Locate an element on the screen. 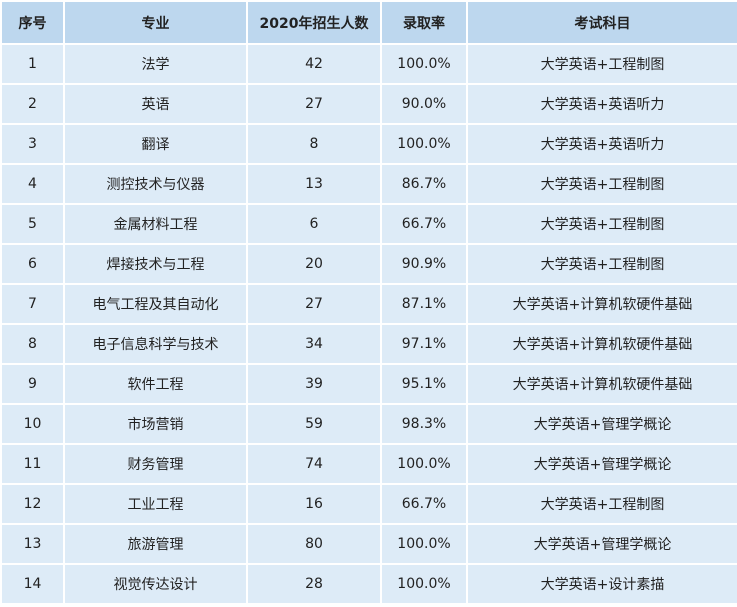  table-cell: 焊接技术与工程 is located at coordinates (155, 264).